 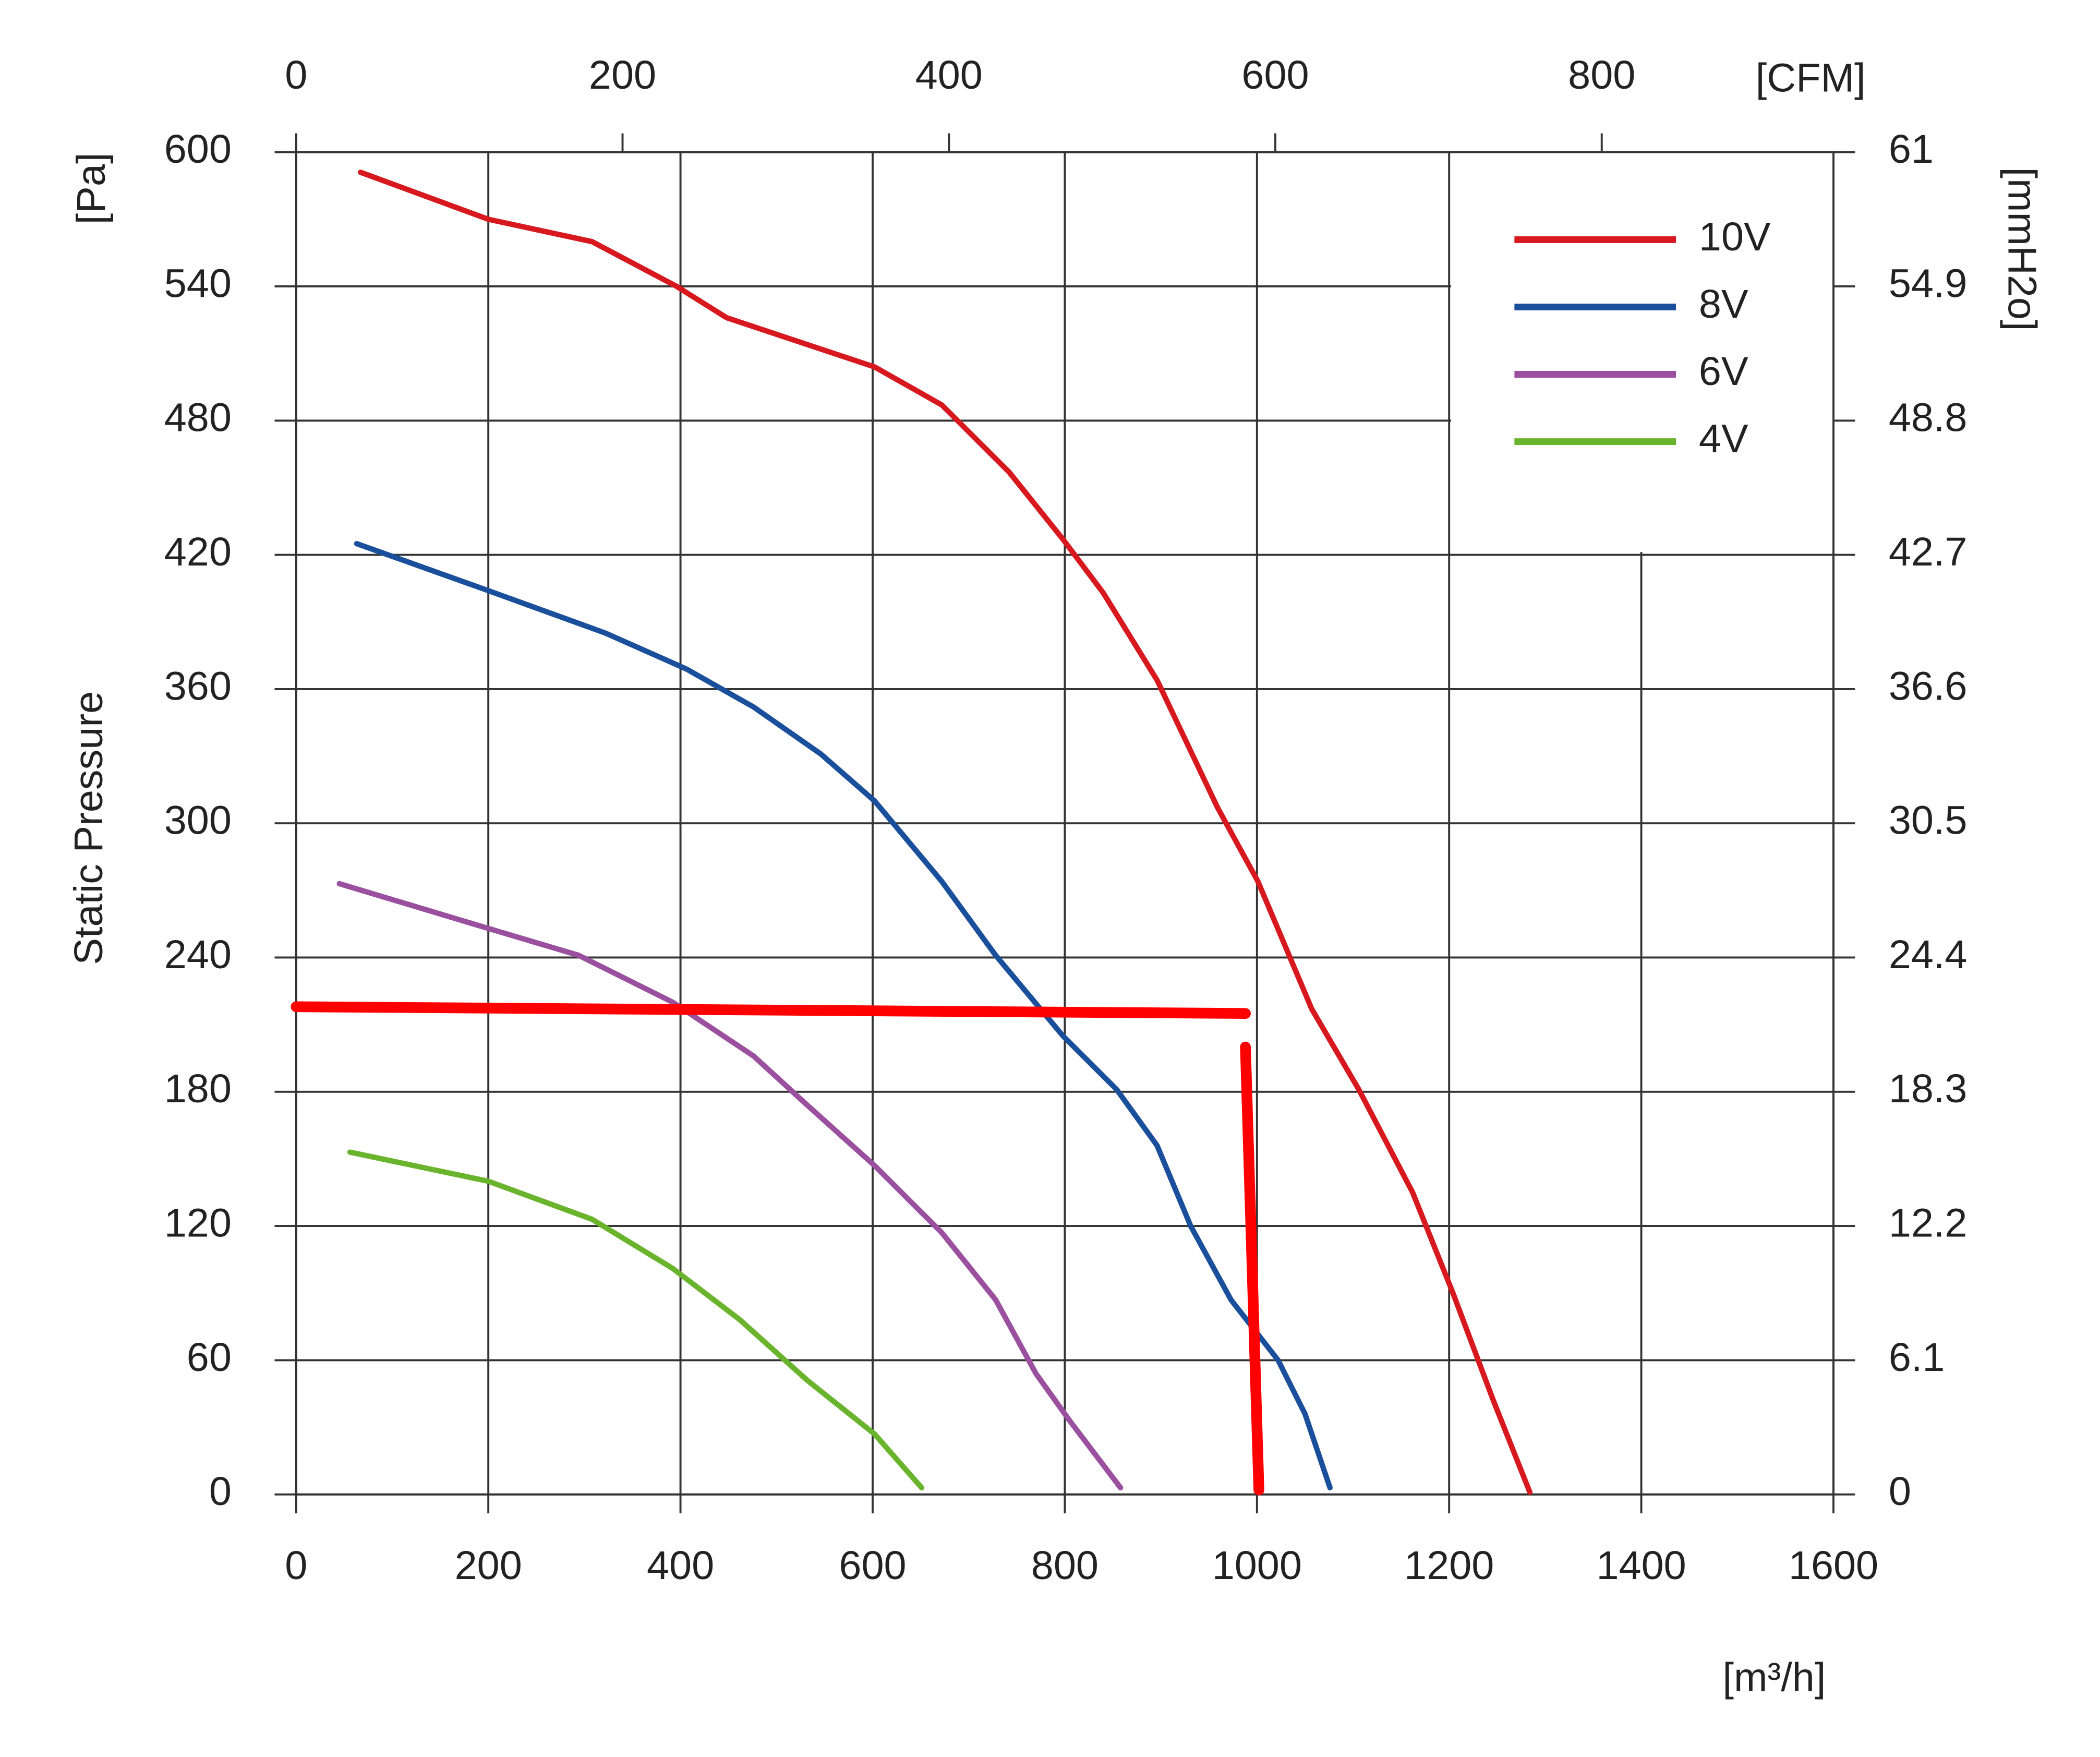 I want to click on x2-tick-label: 800, so click(x=1601, y=75).